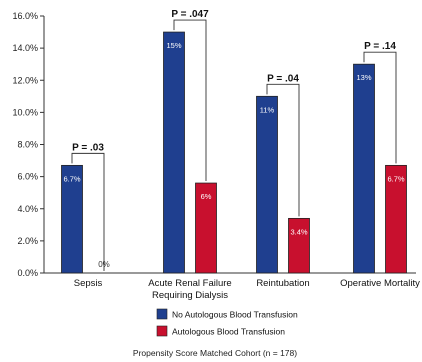 The width and height of the screenshot is (422, 362). Describe the element at coordinates (27, 209) in the screenshot. I see `y-tick-label: 4.0%` at that location.